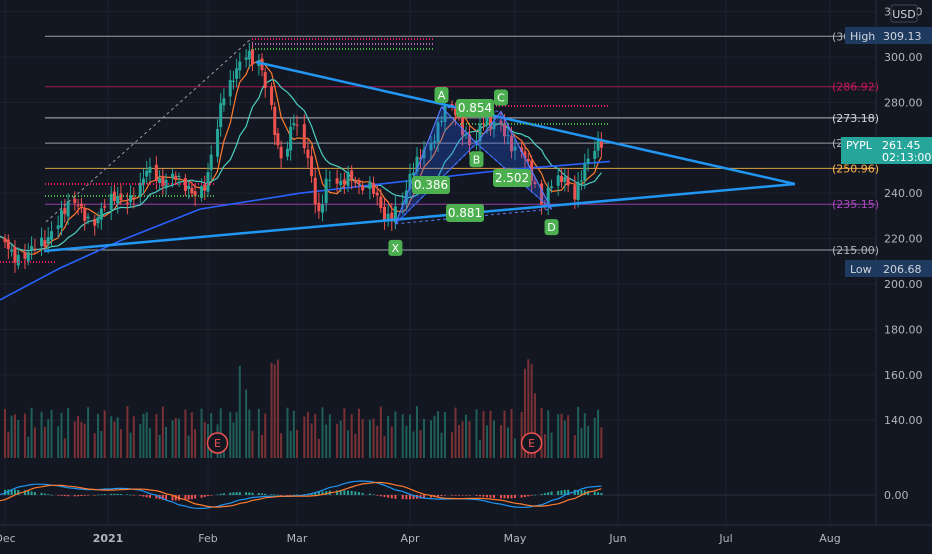 This screenshot has width=932, height=554. Describe the element at coordinates (301, 494) in the screenshot. I see `macd-signal-line` at that location.